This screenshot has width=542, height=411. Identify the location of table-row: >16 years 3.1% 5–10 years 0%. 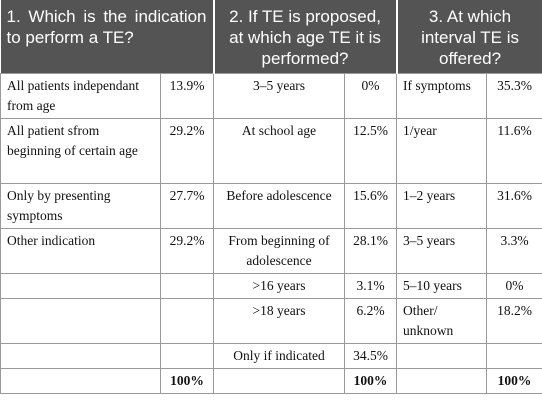
(271, 285).